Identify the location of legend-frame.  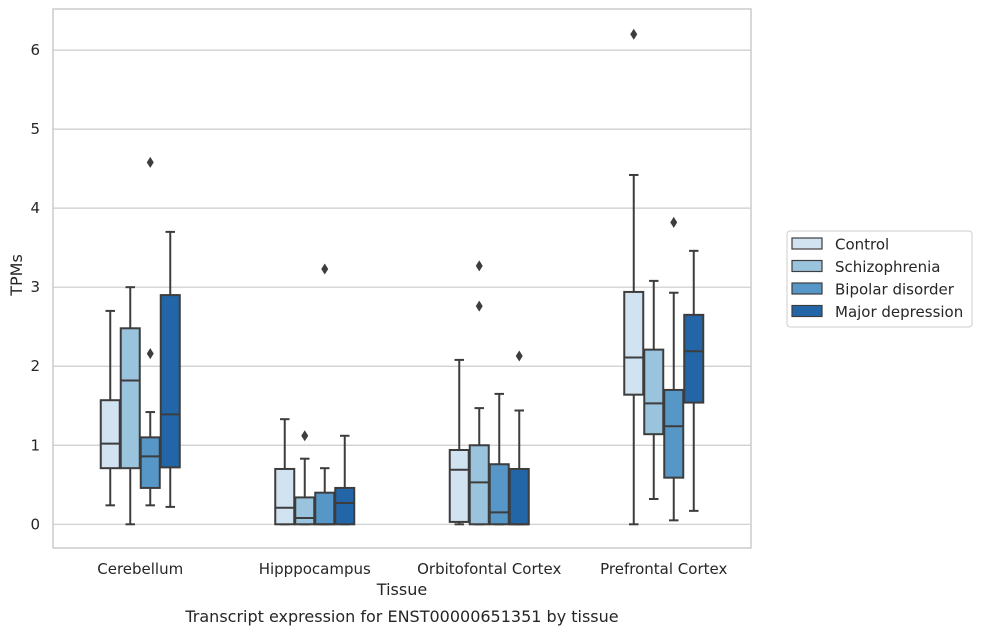
(879, 279).